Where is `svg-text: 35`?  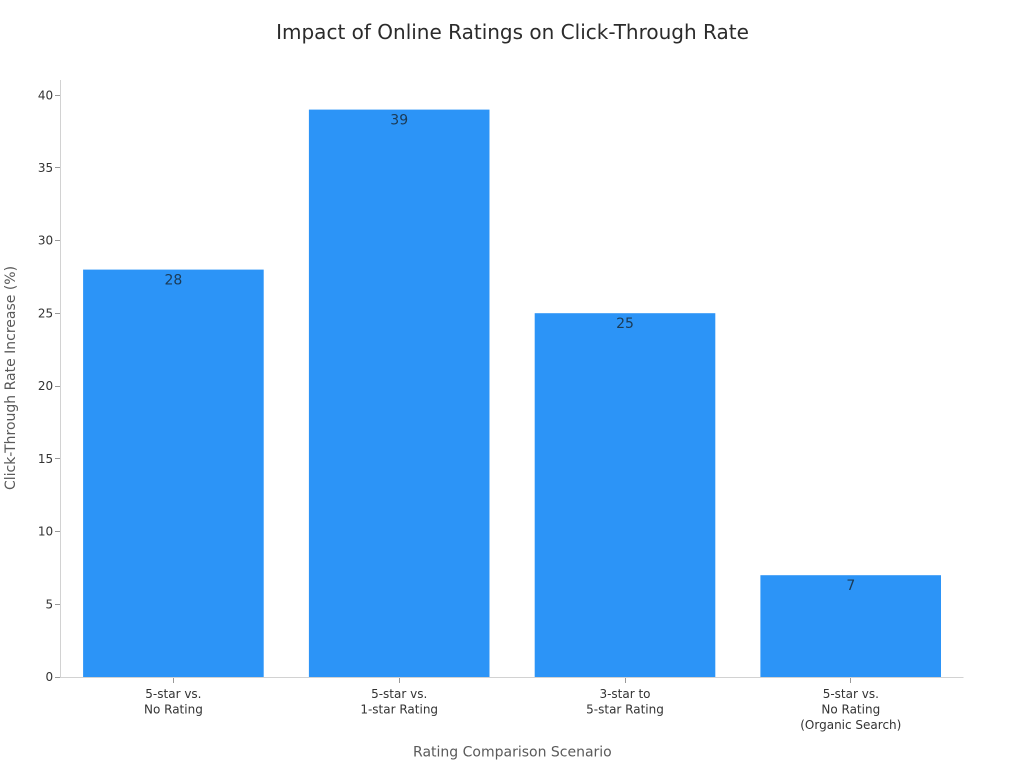 svg-text: 35 is located at coordinates (45, 168).